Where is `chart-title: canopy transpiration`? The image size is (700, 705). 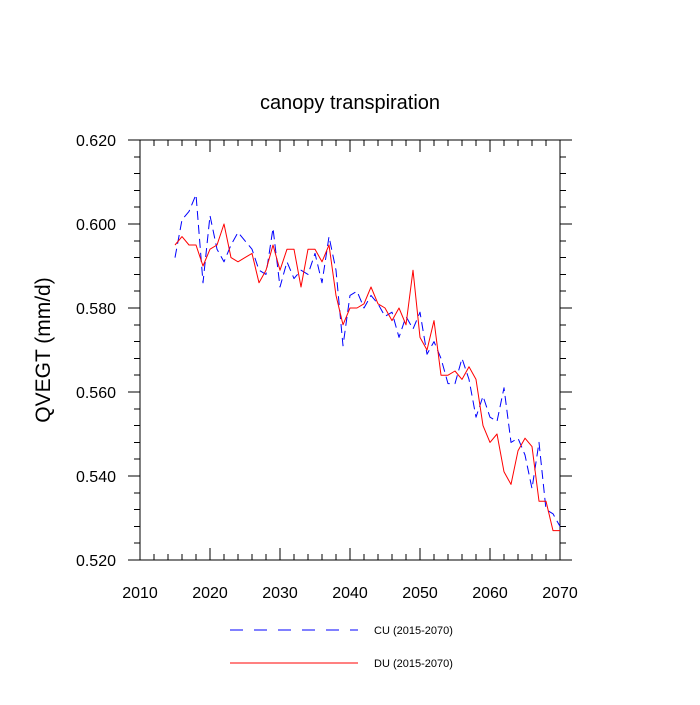 chart-title: canopy transpiration is located at coordinates (350, 103).